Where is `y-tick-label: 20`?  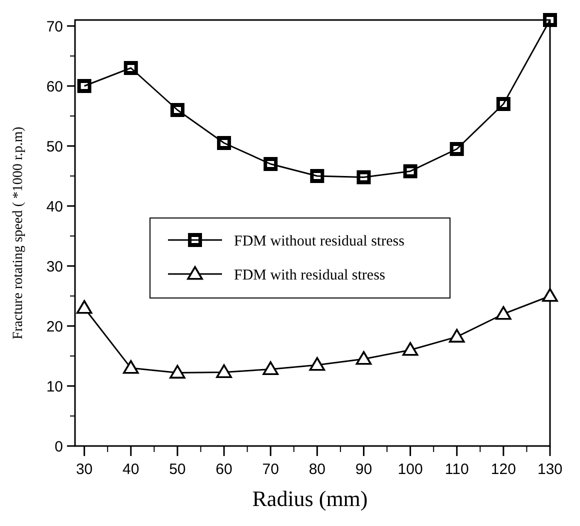 y-tick-label: 20 is located at coordinates (54, 327).